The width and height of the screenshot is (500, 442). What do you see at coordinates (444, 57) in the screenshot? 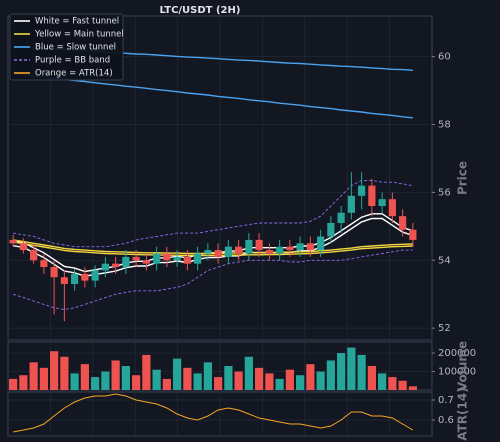
I see `y-tick-label: 60` at bounding box center [444, 57].